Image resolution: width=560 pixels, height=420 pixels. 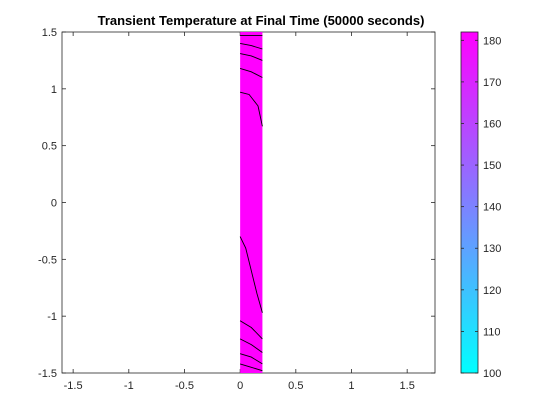 What do you see at coordinates (240, 386) in the screenshot?
I see `x-tick-label: 0` at bounding box center [240, 386].